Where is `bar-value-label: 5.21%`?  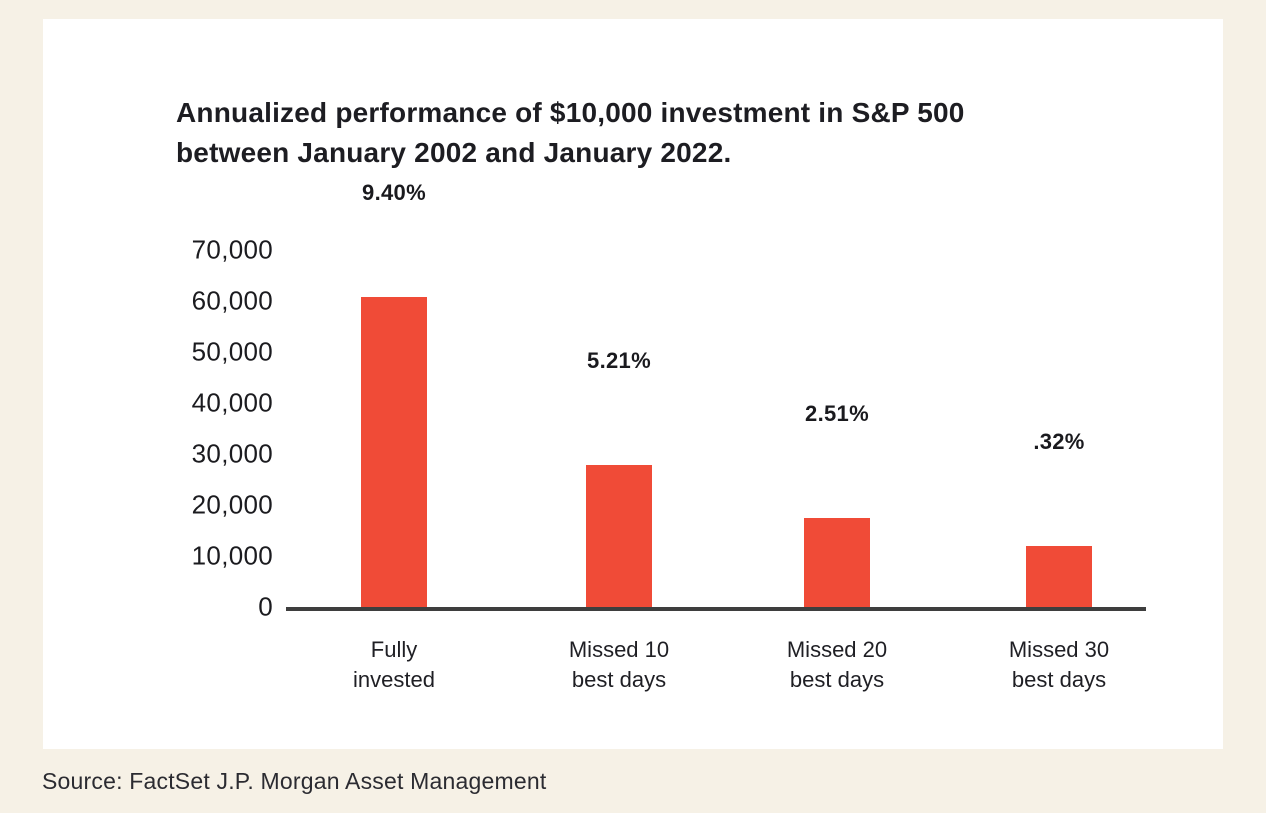
bar-value-label: 5.21% is located at coordinates (619, 360).